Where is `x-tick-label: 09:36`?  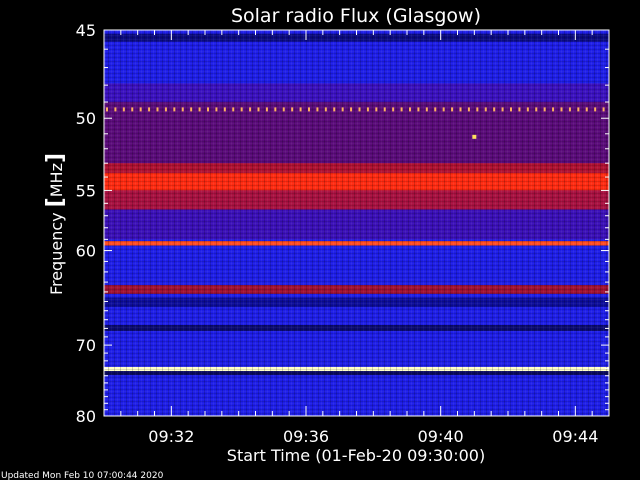 x-tick-label: 09:36 is located at coordinates (306, 436).